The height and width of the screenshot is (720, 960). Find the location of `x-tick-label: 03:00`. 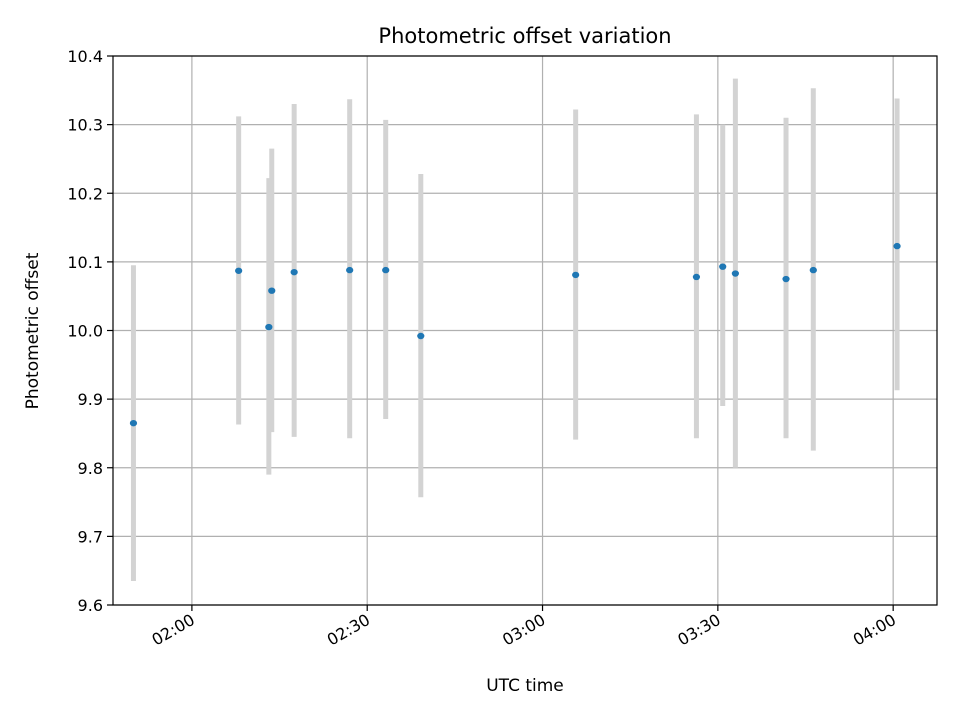

x-tick-label: 03:00 is located at coordinates (523, 630).